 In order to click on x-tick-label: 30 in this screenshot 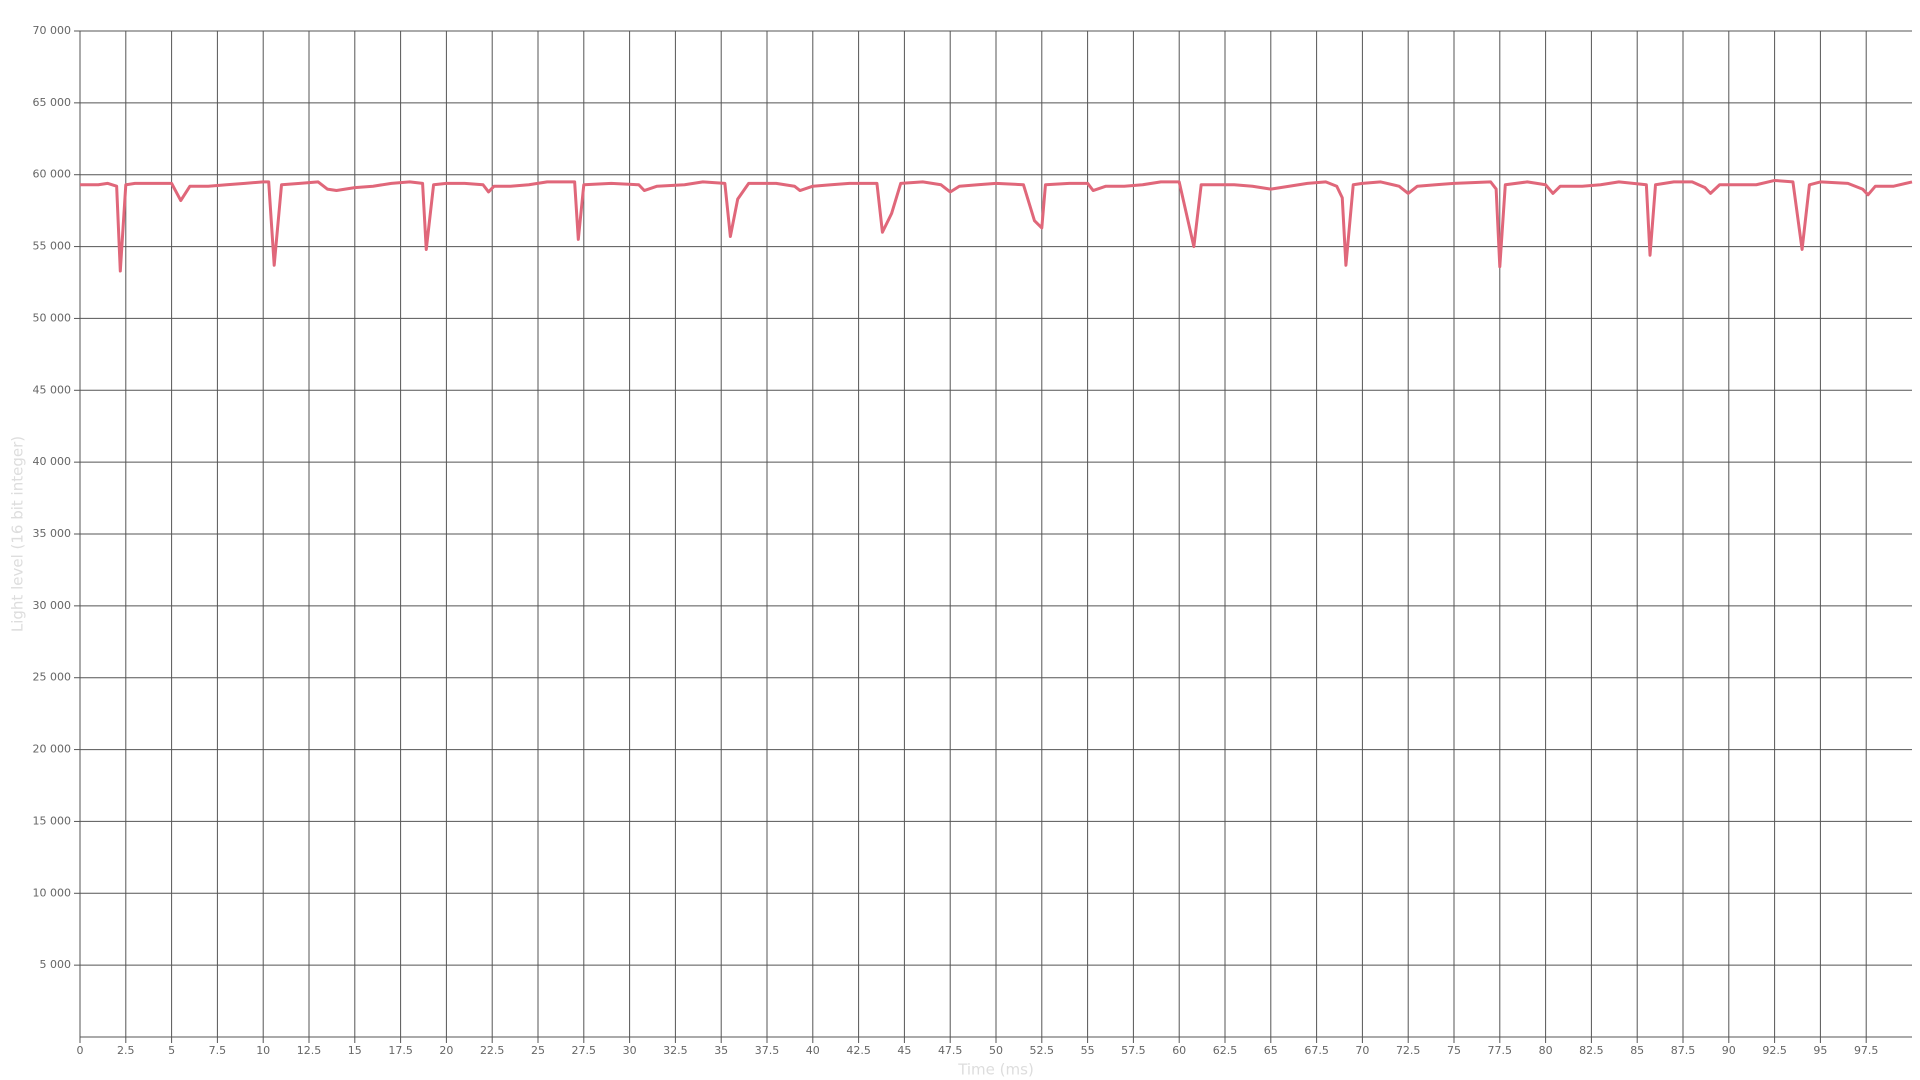, I will do `click(630, 1050)`.